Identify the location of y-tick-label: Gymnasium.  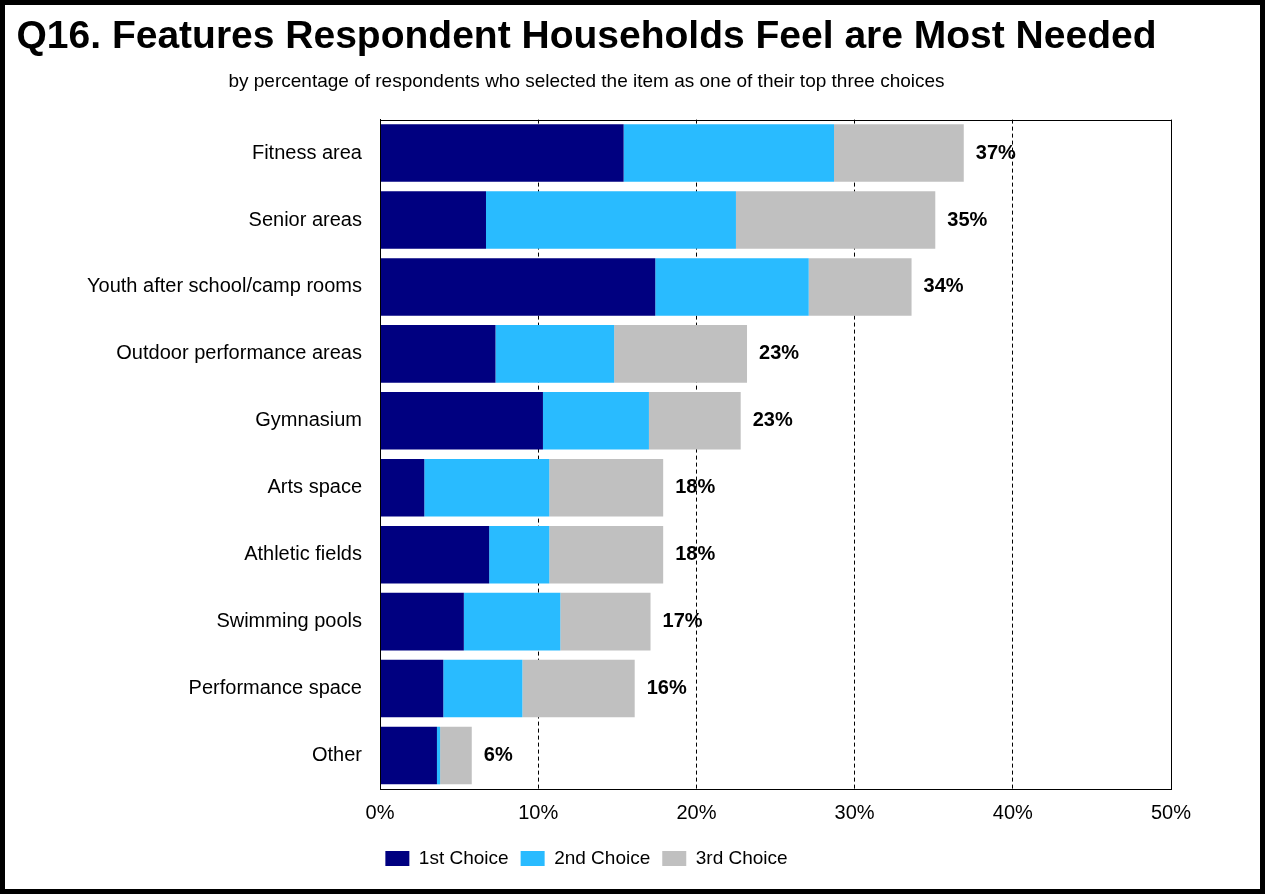
(308, 419).